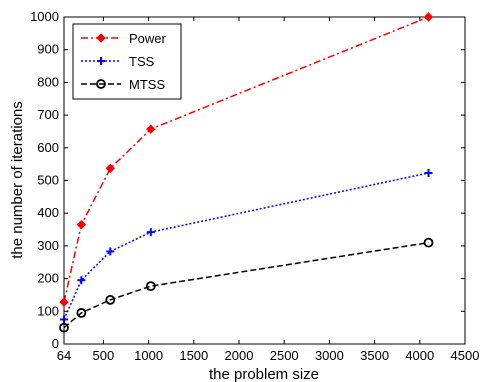  I want to click on y-tick-label: 900, so click(48, 49).